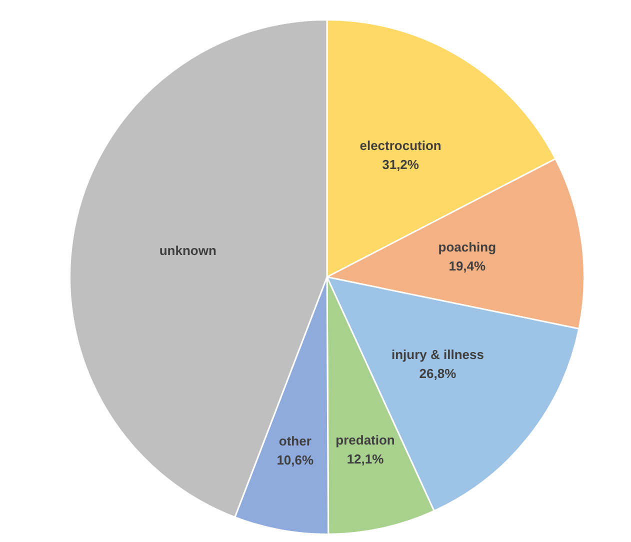 This screenshot has height=542, width=631. What do you see at coordinates (438, 374) in the screenshot?
I see `data-label: 26,8%` at bounding box center [438, 374].